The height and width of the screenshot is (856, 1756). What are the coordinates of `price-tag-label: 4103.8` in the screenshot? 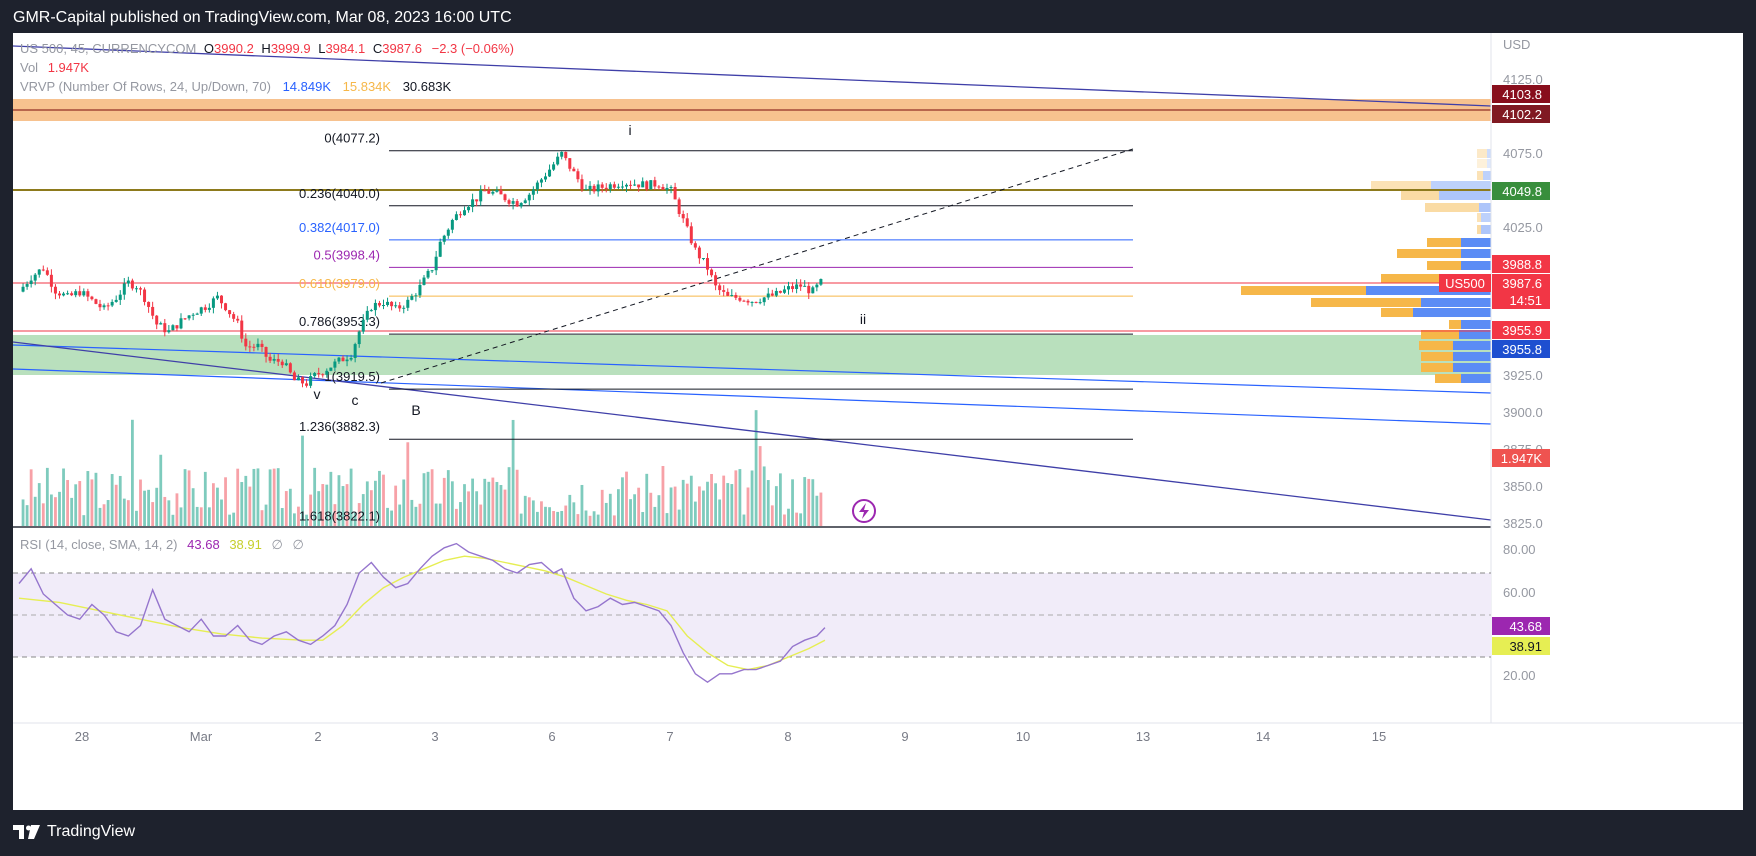 It's located at (1522, 94).